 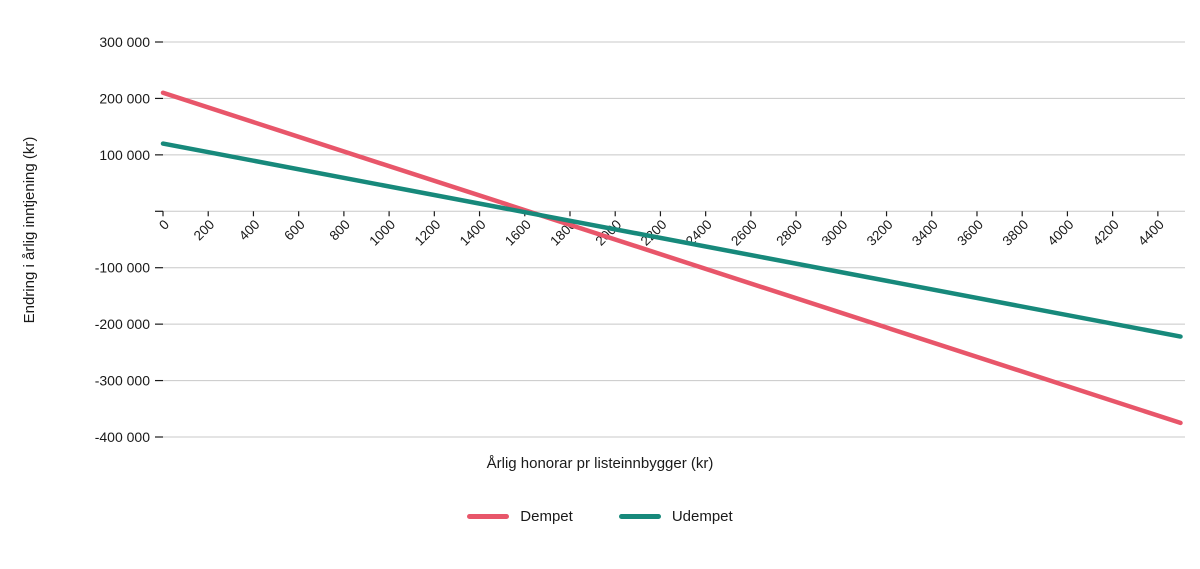 I want to click on x-tick-label: 1600, so click(x=518, y=233).